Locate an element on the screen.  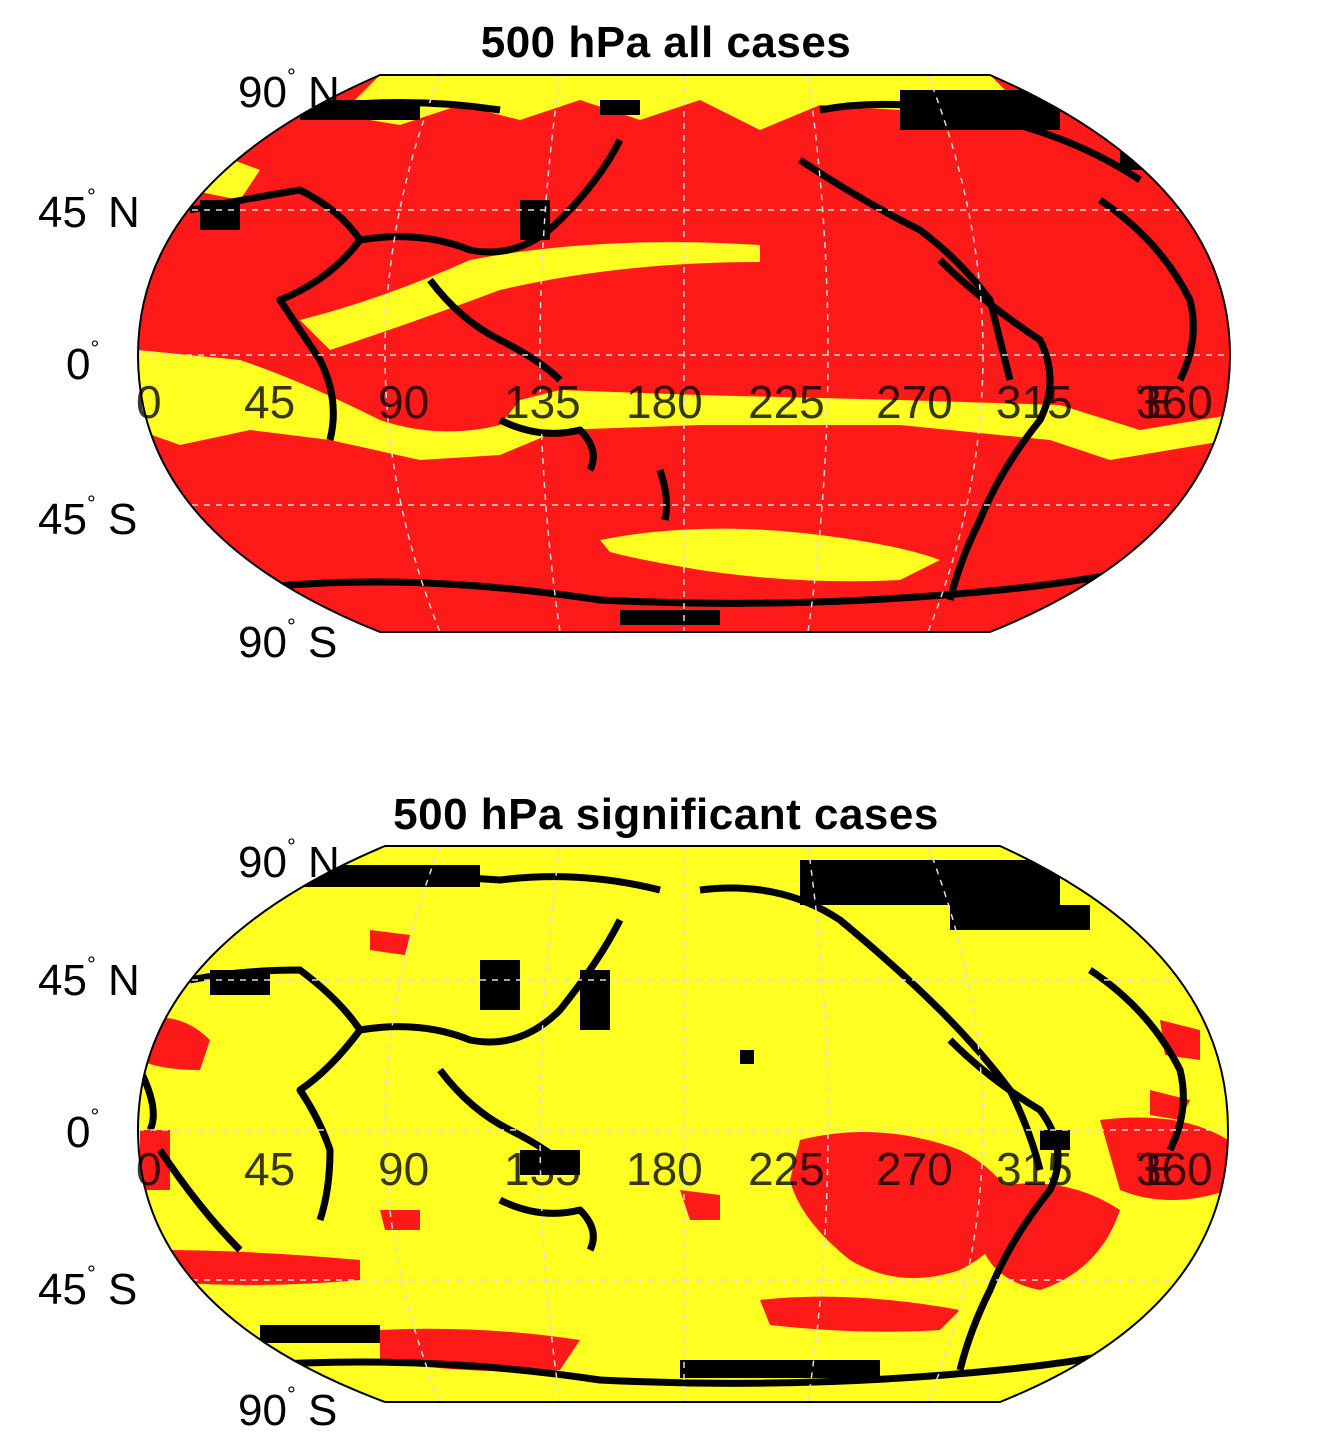
panel-title: 500 hPa significant cases is located at coordinates (666, 814).